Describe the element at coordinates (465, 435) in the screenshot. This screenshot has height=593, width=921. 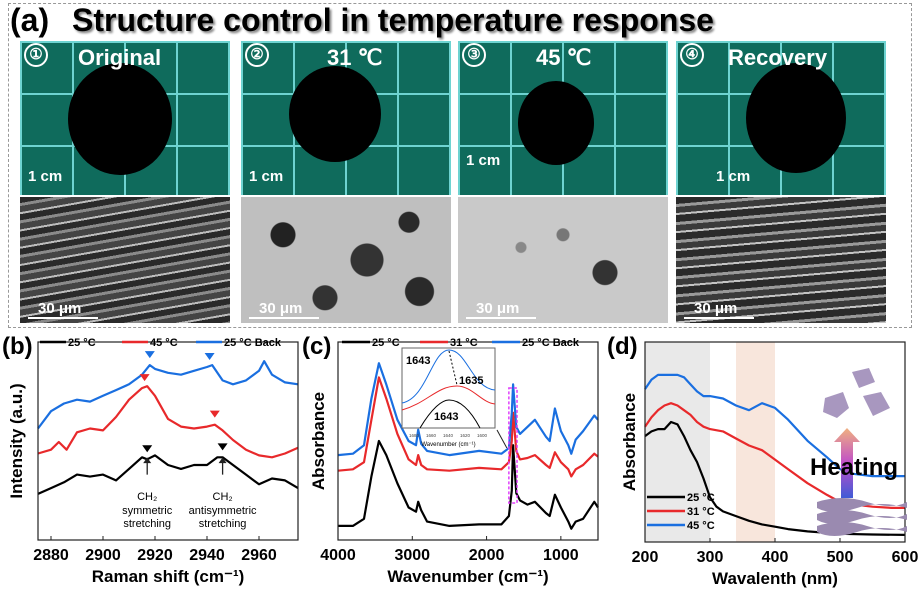
I see `inset-tick-label: 1620` at that location.